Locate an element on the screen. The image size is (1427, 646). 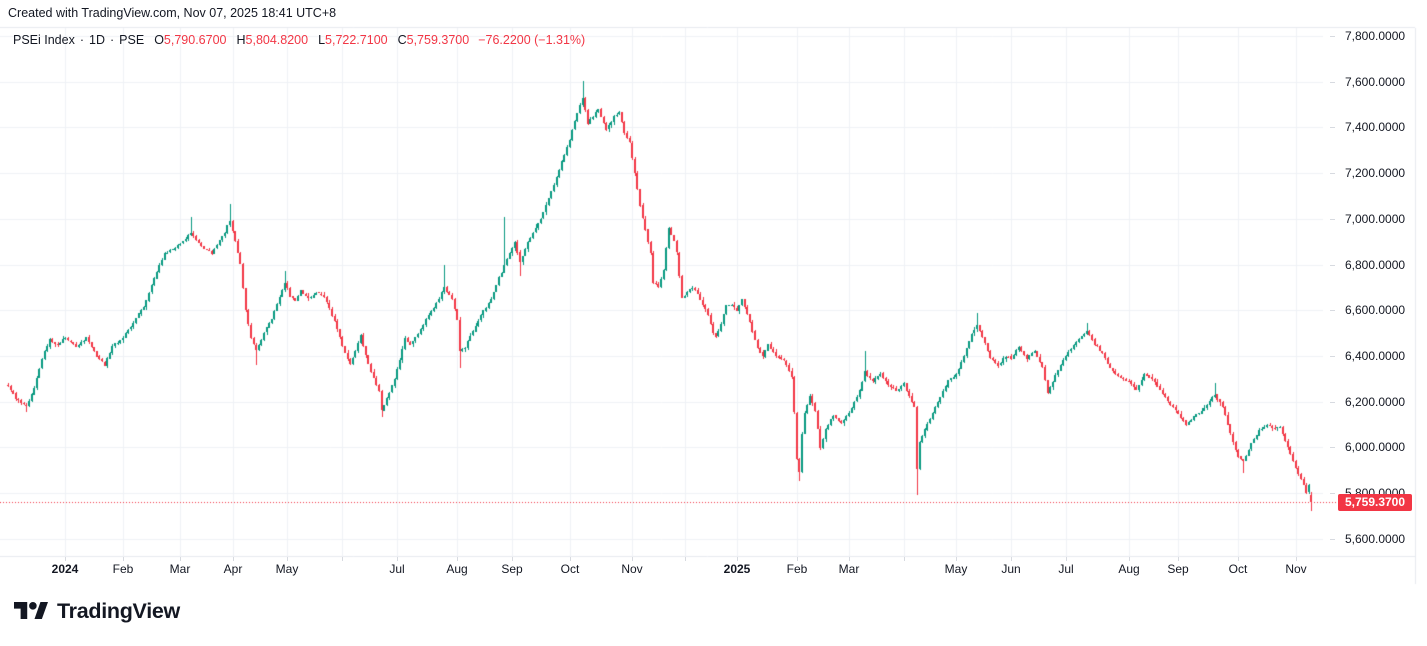
last-price-badge: 5,759.3700 is located at coordinates (1375, 502).